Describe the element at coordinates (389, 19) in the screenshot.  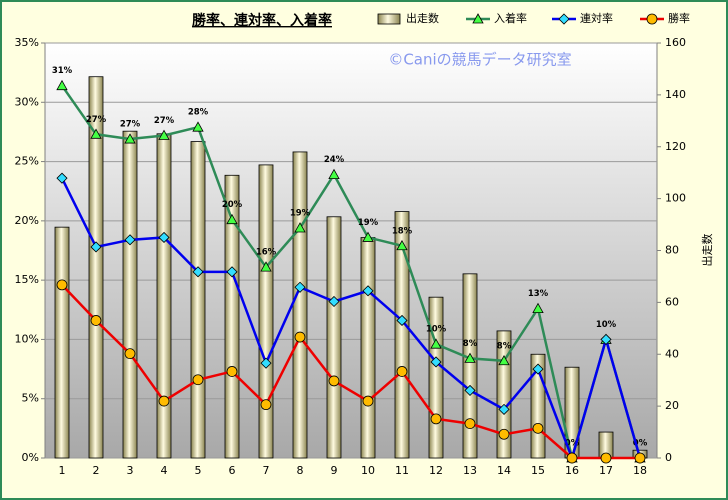
I see `legend-swatch` at that location.